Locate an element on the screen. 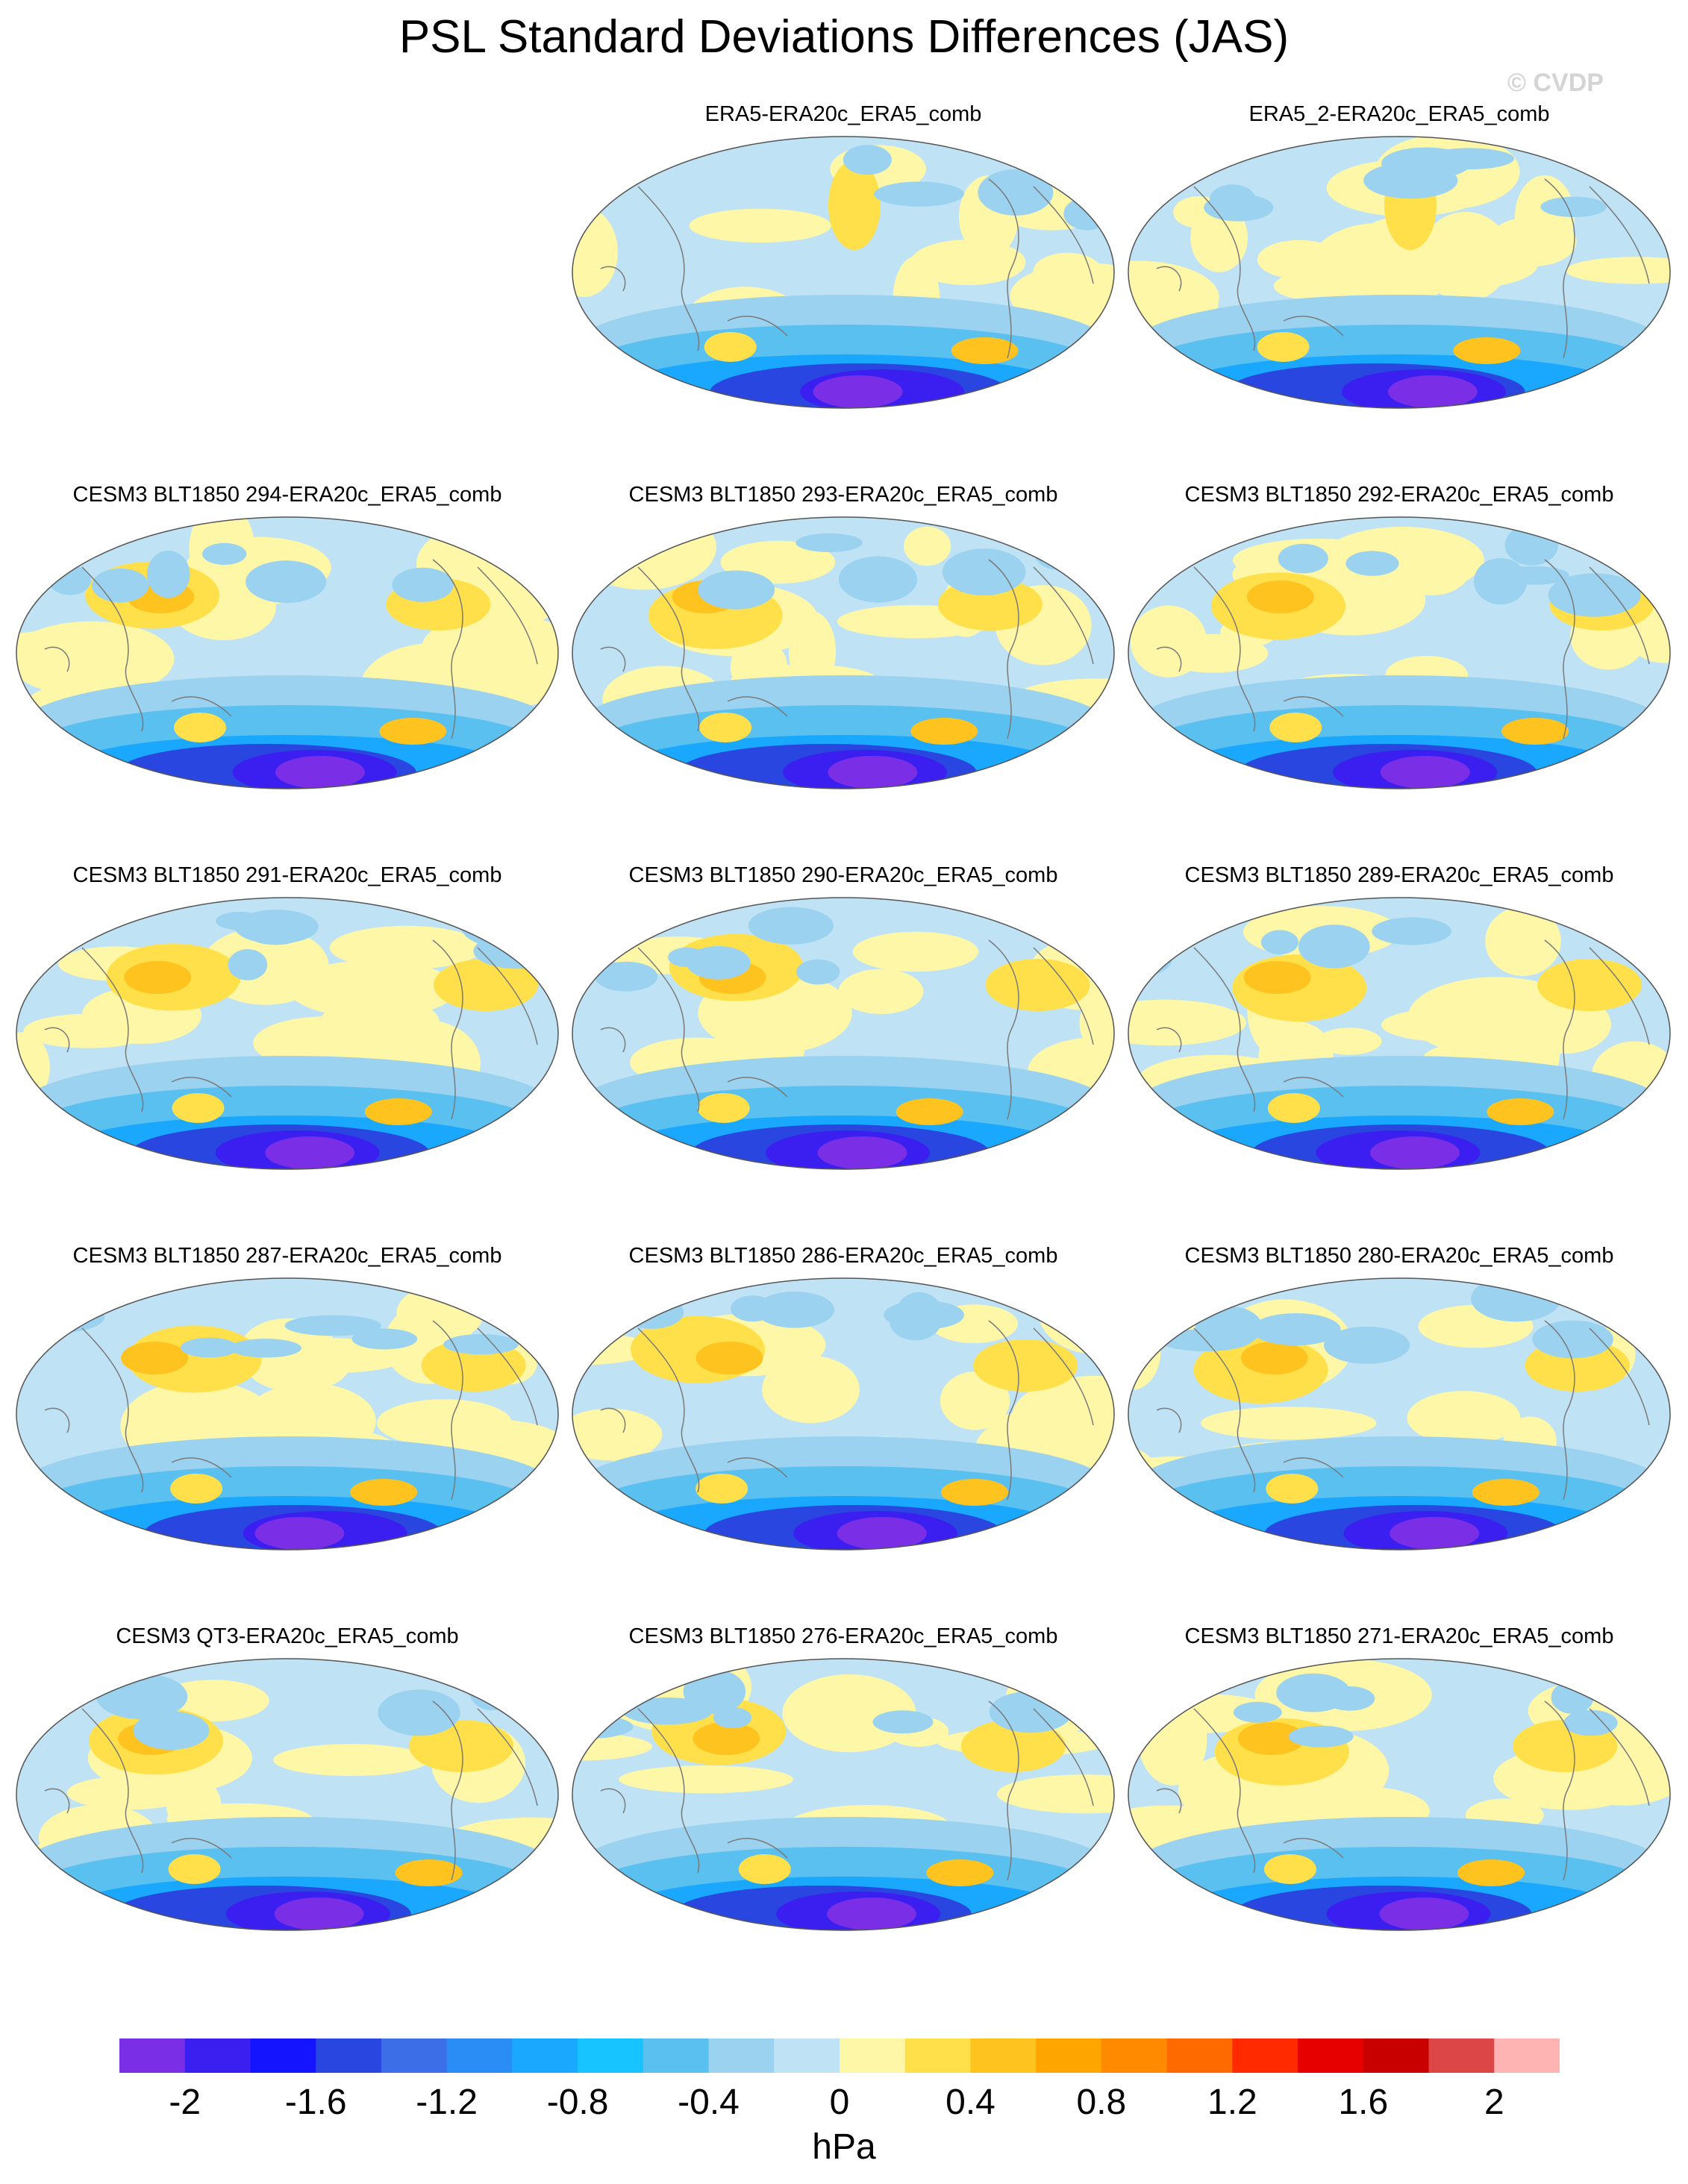 Image resolution: width=1688 pixels, height=2184 pixels. colorbar-tick-label: 1.6 is located at coordinates (1363, 2102).